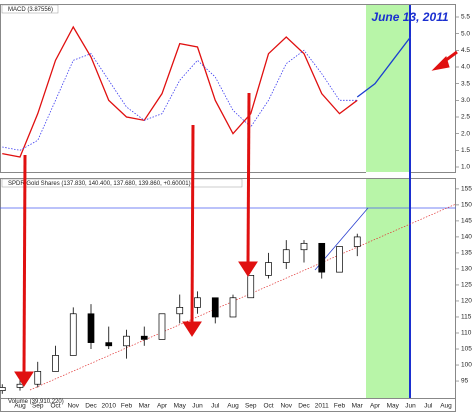 The height and width of the screenshot is (412, 475). I want to click on y-tick-label: 4.0, so click(465, 67).